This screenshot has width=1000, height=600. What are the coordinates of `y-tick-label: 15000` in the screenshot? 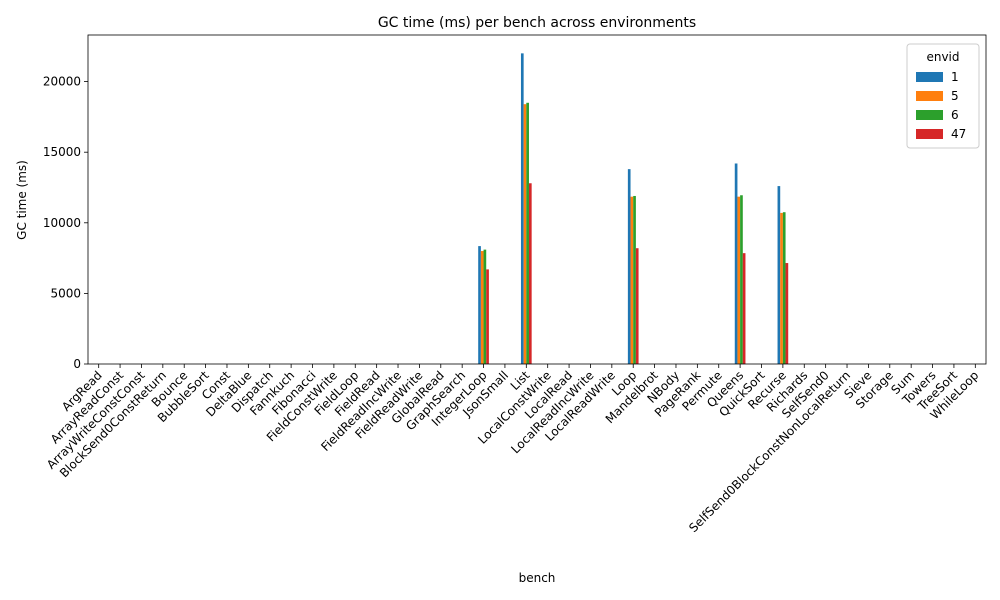 It's located at (62, 152).